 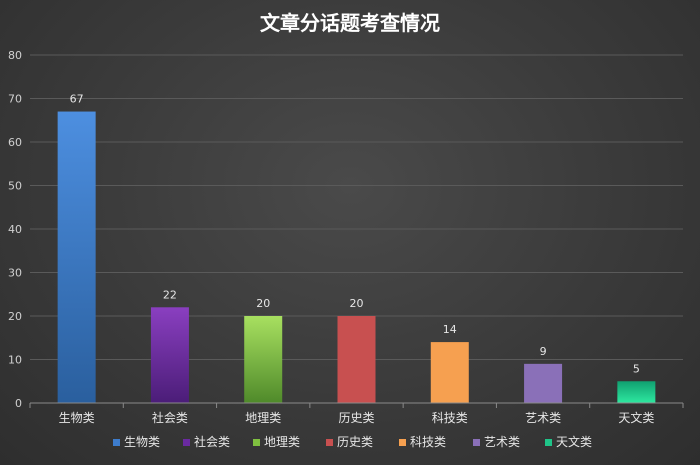 I want to click on y-tick-label: 40, so click(x=15, y=229).